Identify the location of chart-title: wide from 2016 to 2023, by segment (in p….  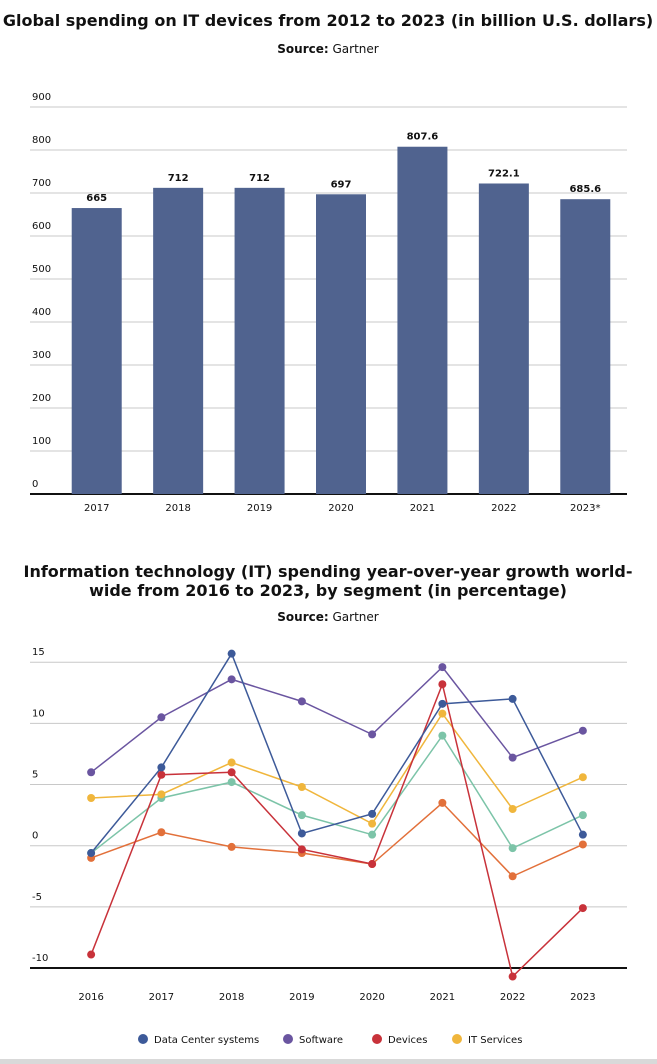
(328, 590).